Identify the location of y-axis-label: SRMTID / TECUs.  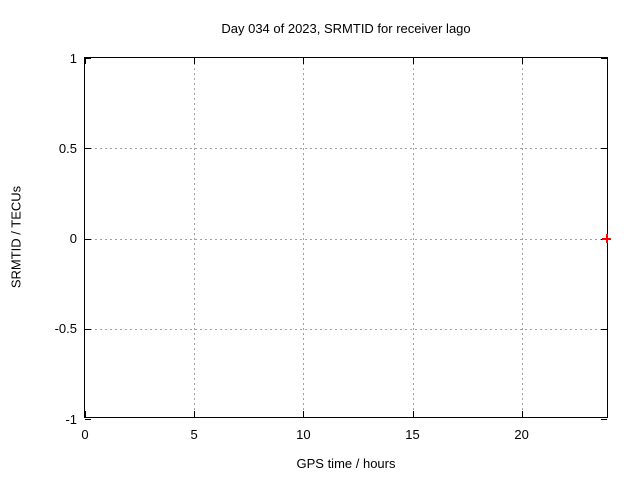
(16, 237).